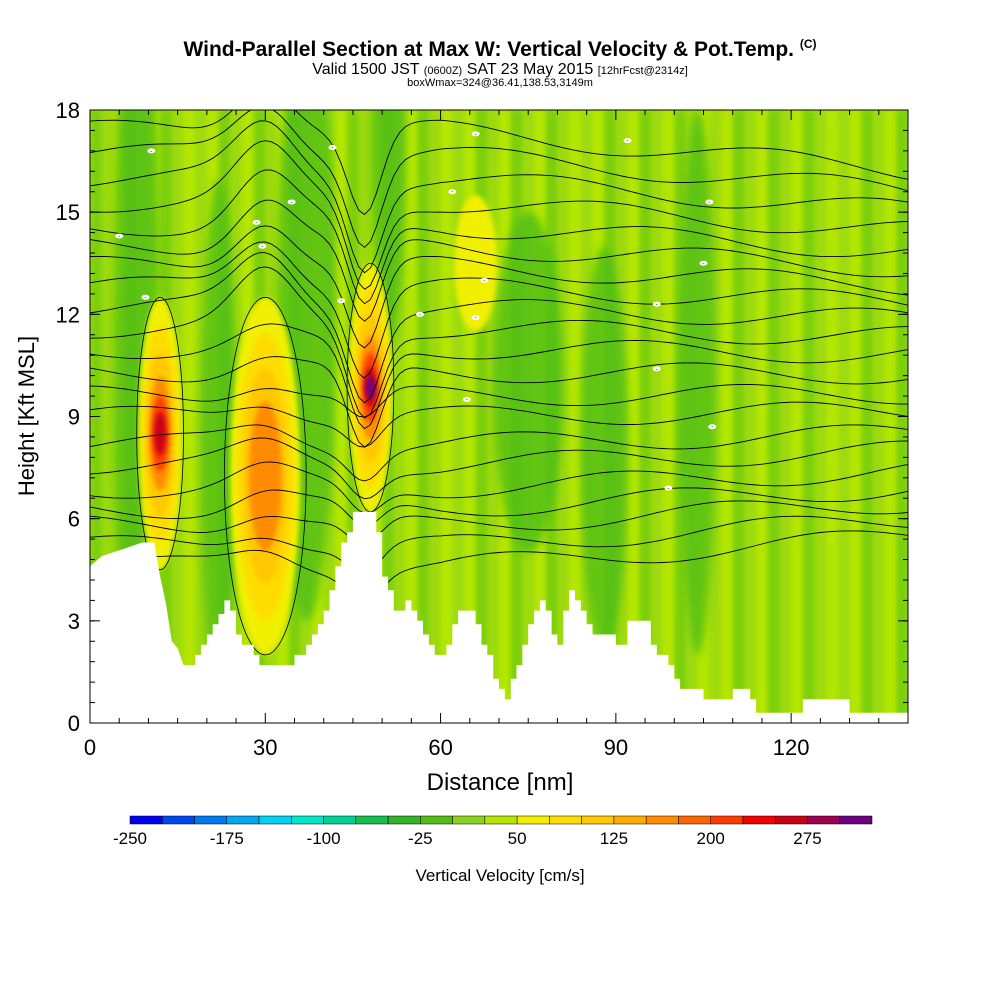 This screenshot has height=1000, width=1000. Describe the element at coordinates (642, 71) in the screenshot. I see `forecast-info: [12hrFcst@2314z]` at that location.